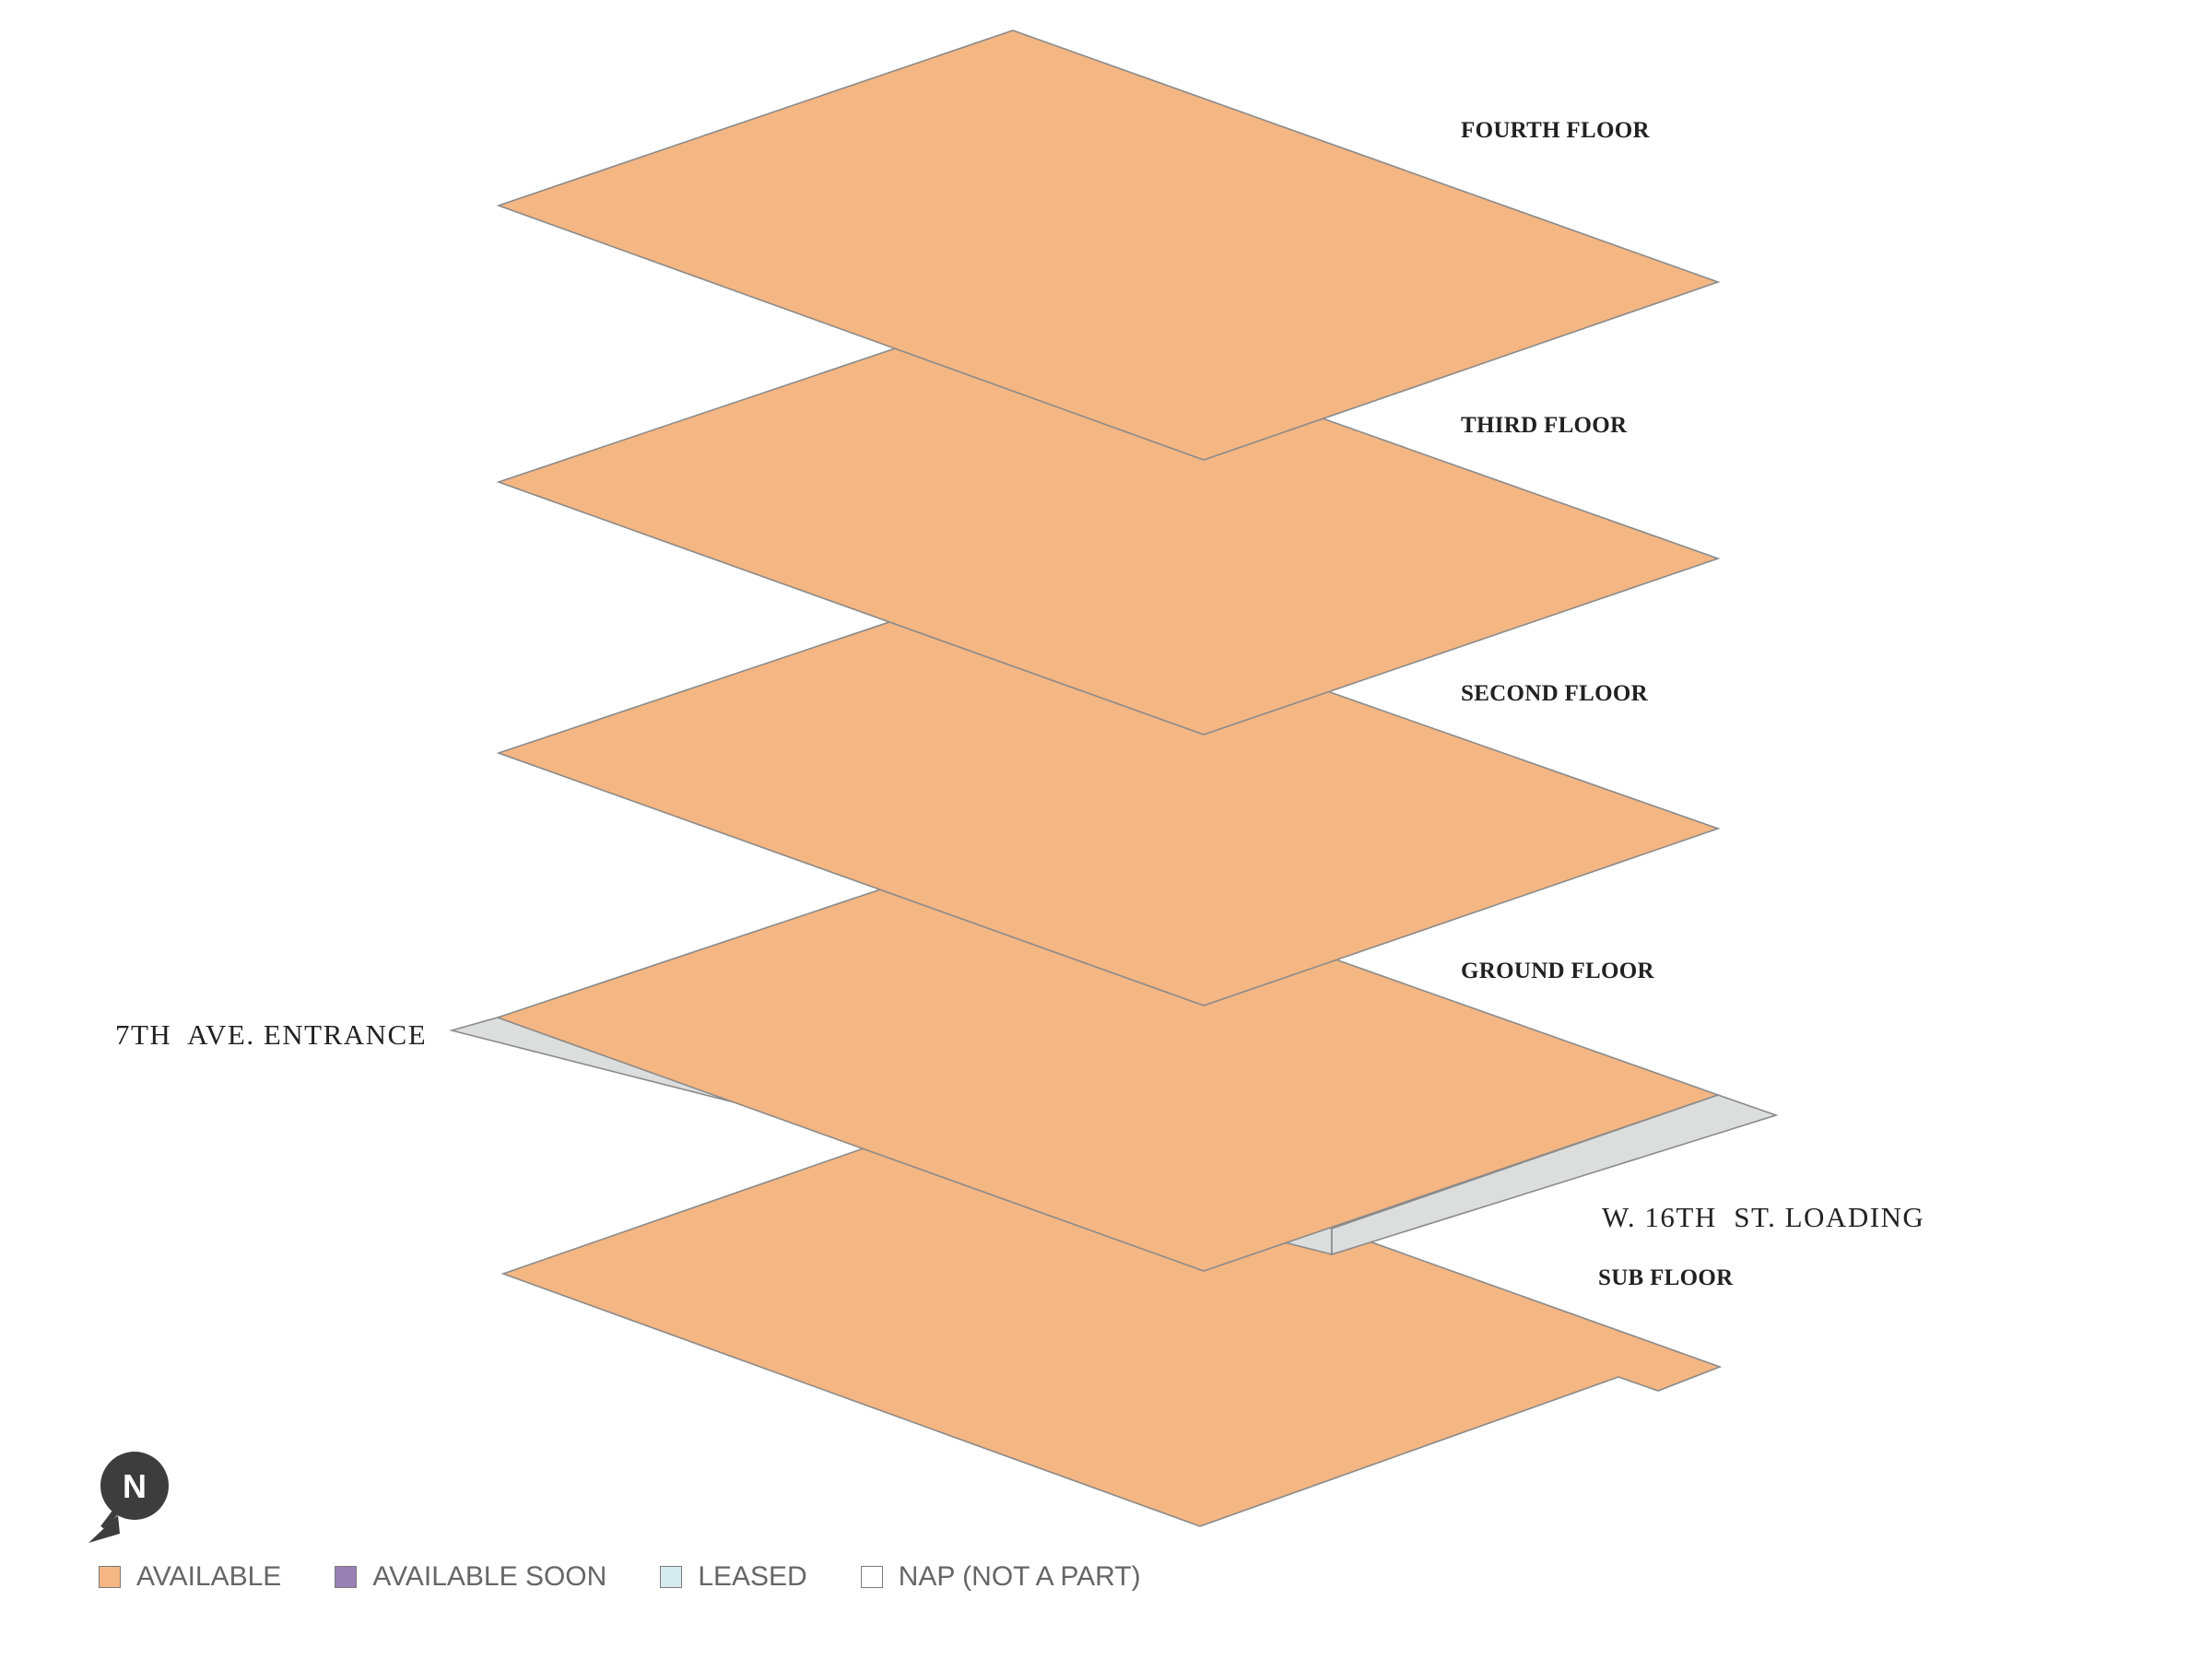 Image resolution: width=2212 pixels, height=1659 pixels. Describe the element at coordinates (1108, 793) in the screenshot. I see `second-floor-plate` at that location.